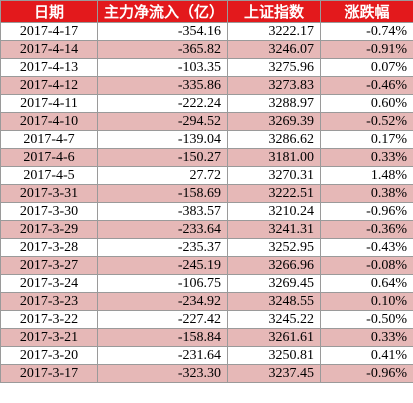 Image resolution: width=413 pixels, height=403 pixels. What do you see at coordinates (49, 337) in the screenshot?
I see `date-cell: 2017-3-21` at bounding box center [49, 337].